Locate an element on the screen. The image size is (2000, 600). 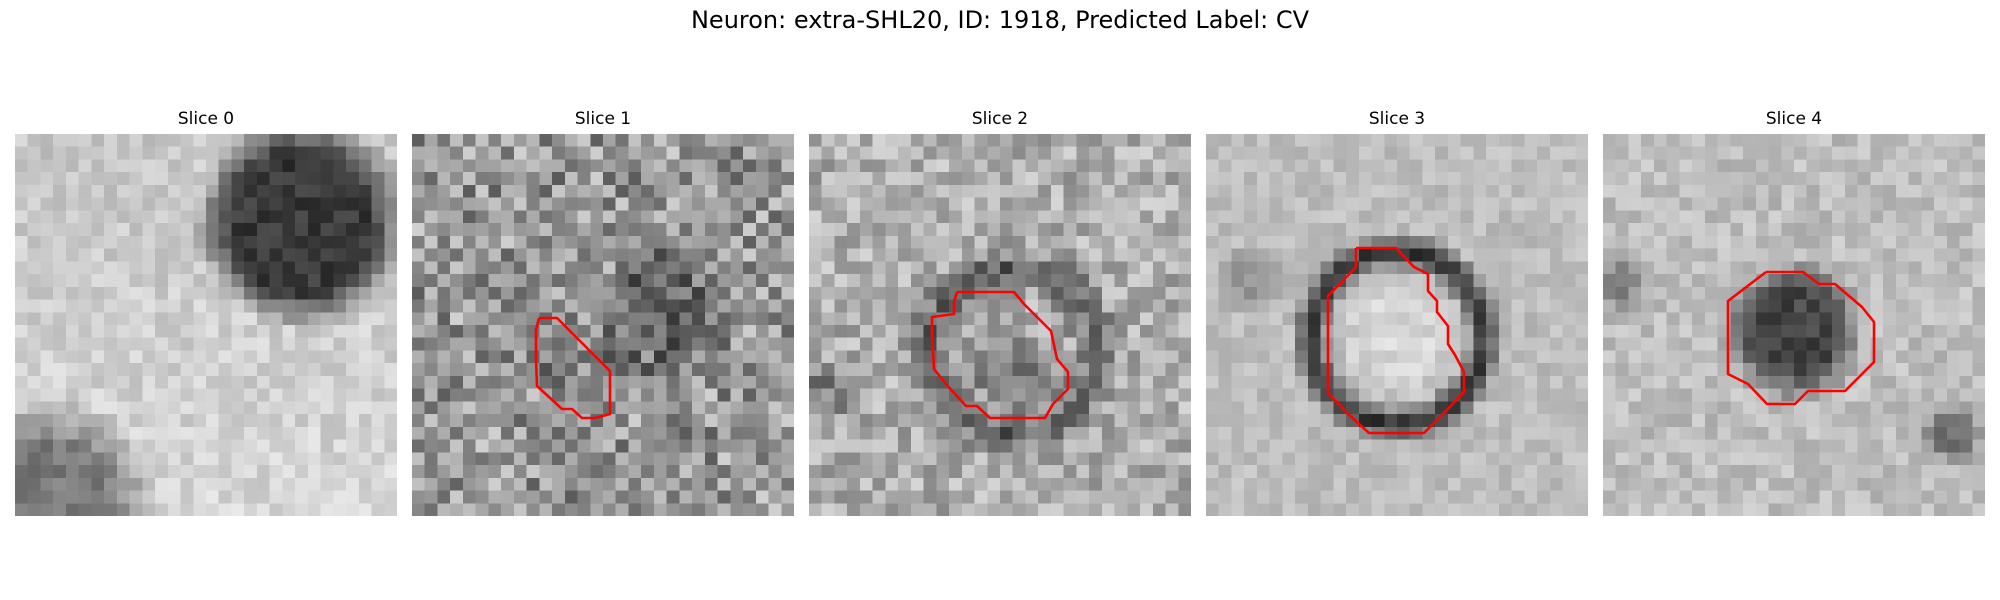
slice-panel-0: Slice 0 is located at coordinates (206, 312).